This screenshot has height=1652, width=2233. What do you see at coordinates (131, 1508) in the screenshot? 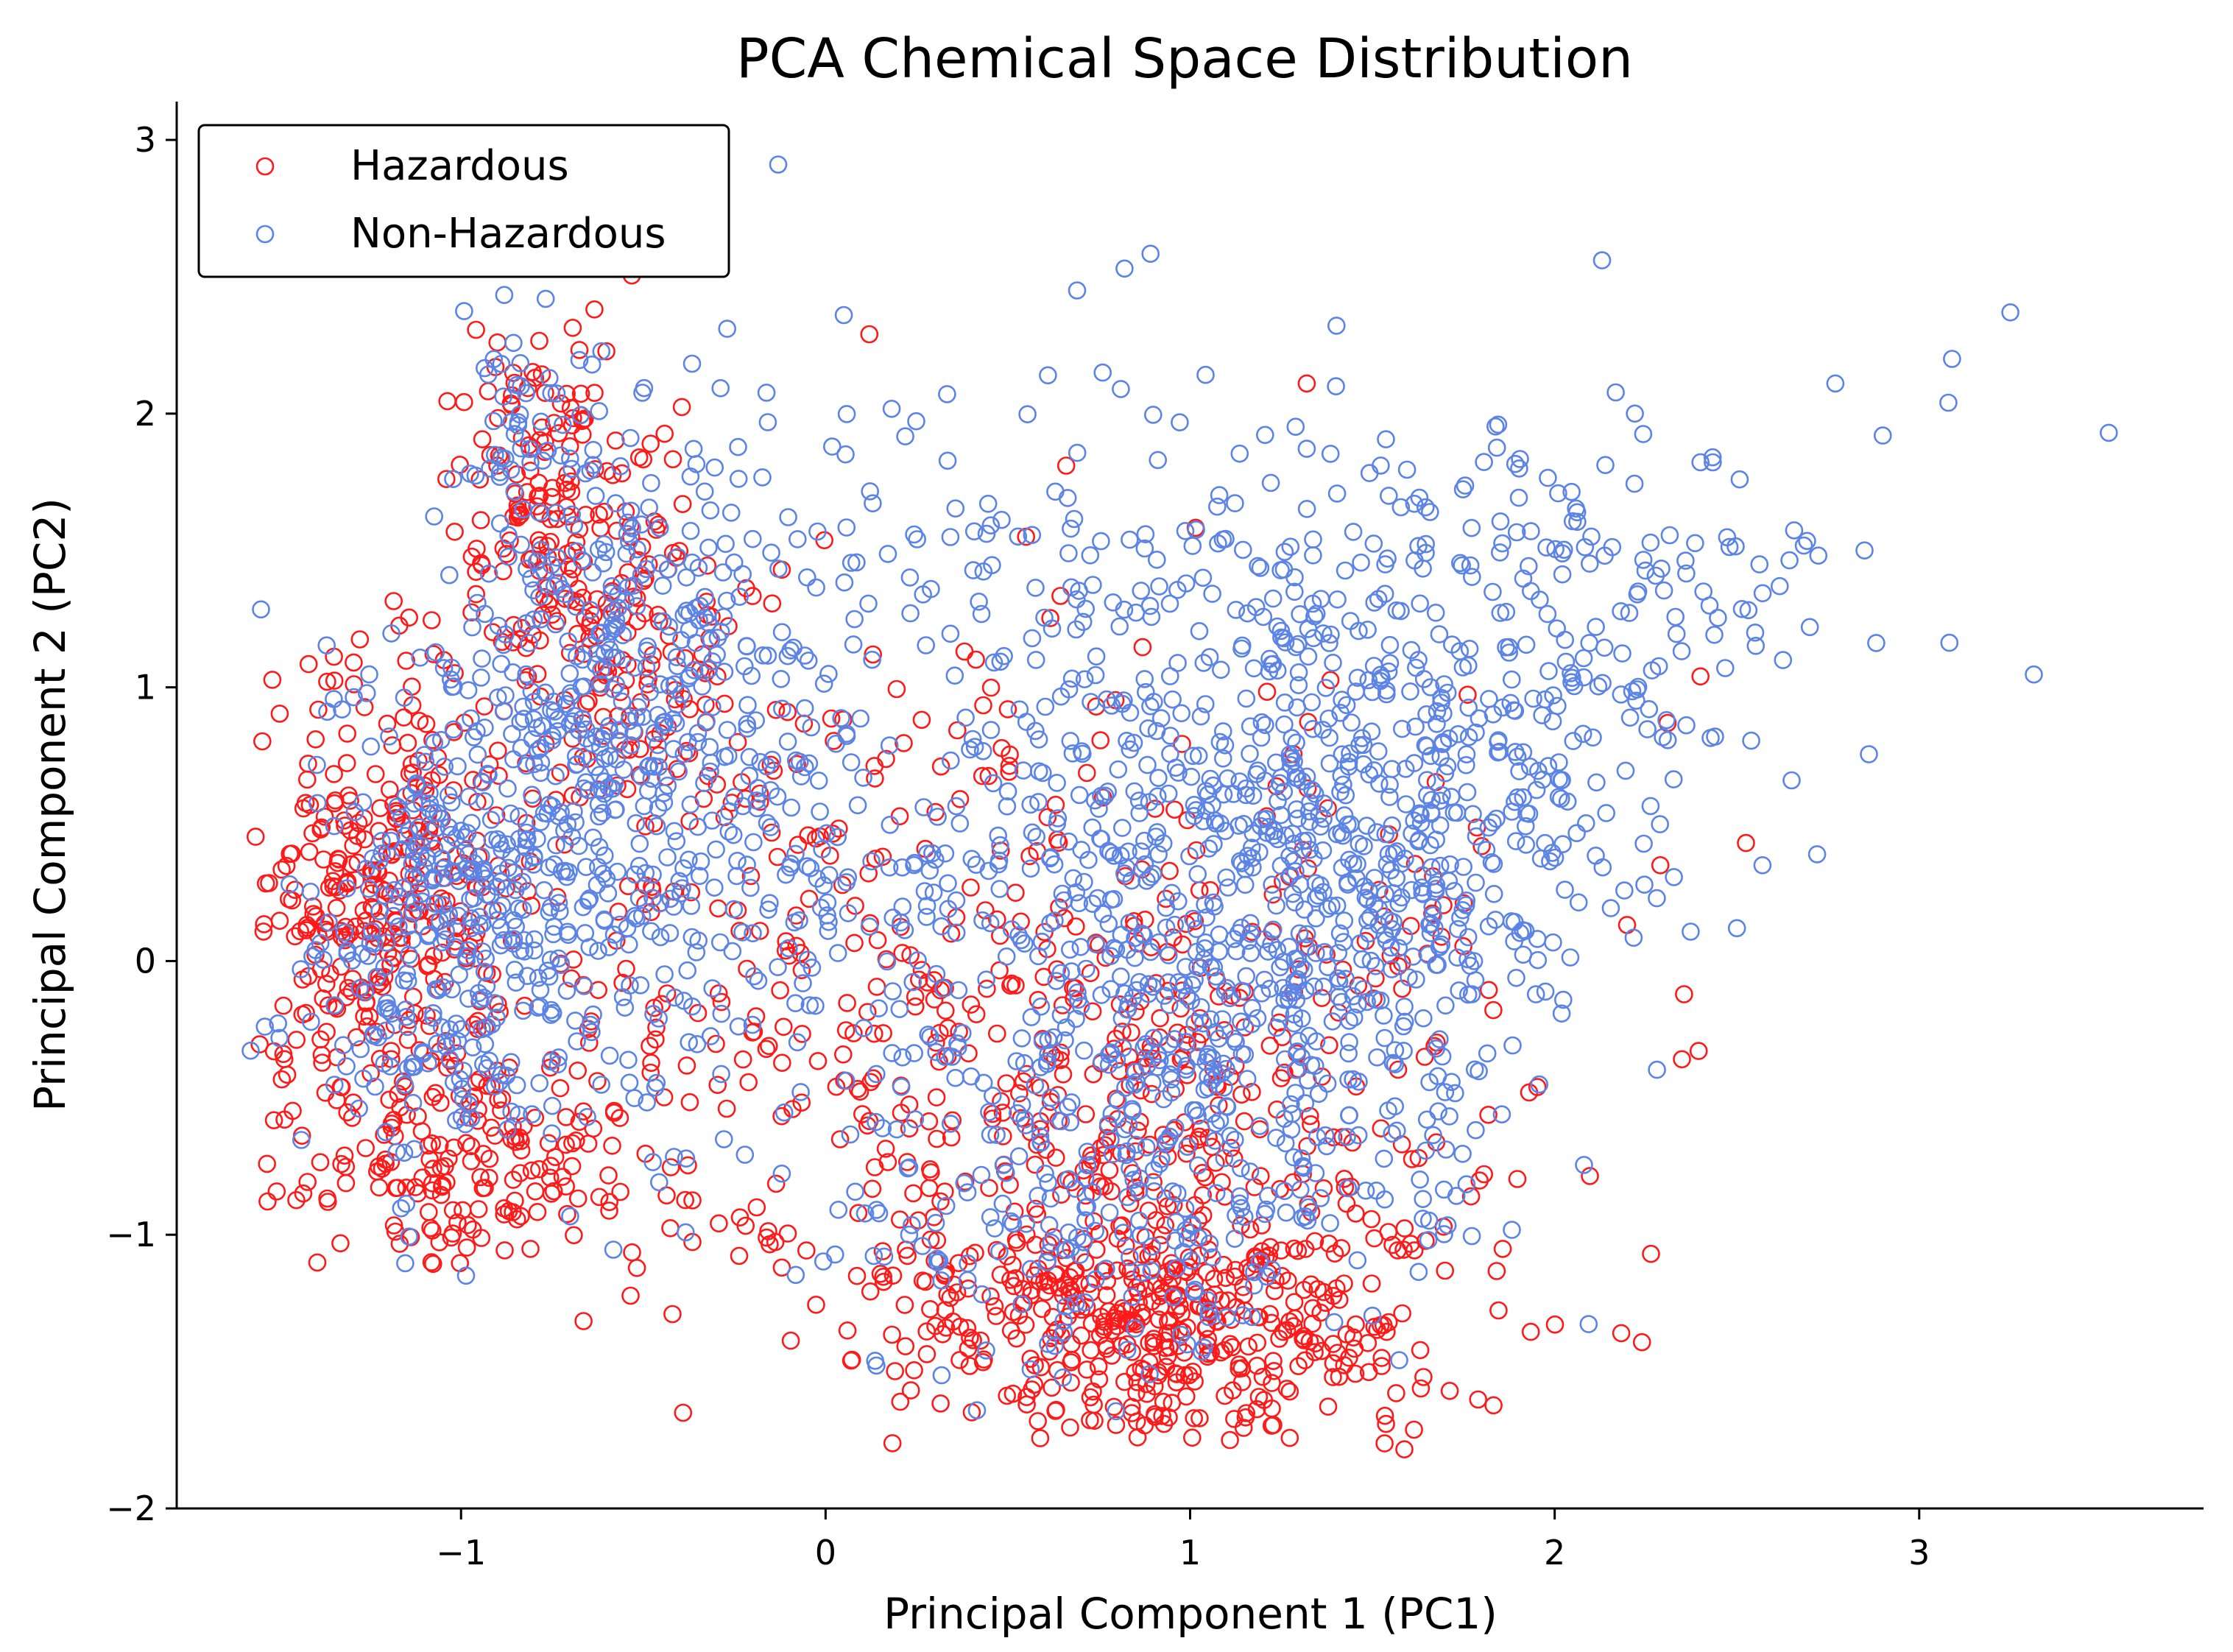
I see `y-tick-label: −2` at bounding box center [131, 1508].